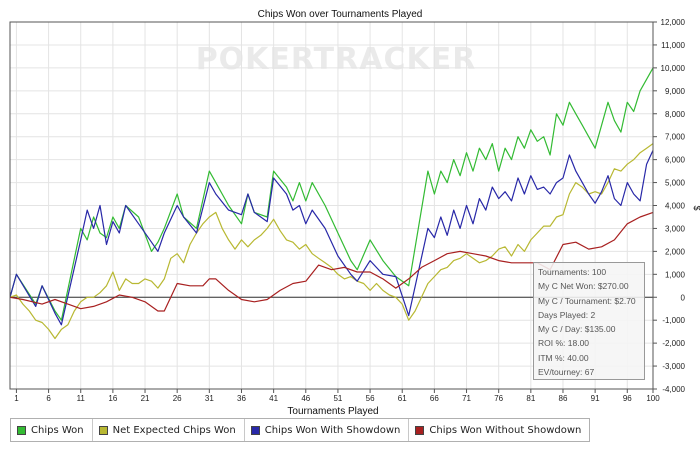 The width and height of the screenshot is (700, 451). Describe the element at coordinates (577, 329) in the screenshot. I see `stat-per-day: My C / Day: $135.00` at that location.